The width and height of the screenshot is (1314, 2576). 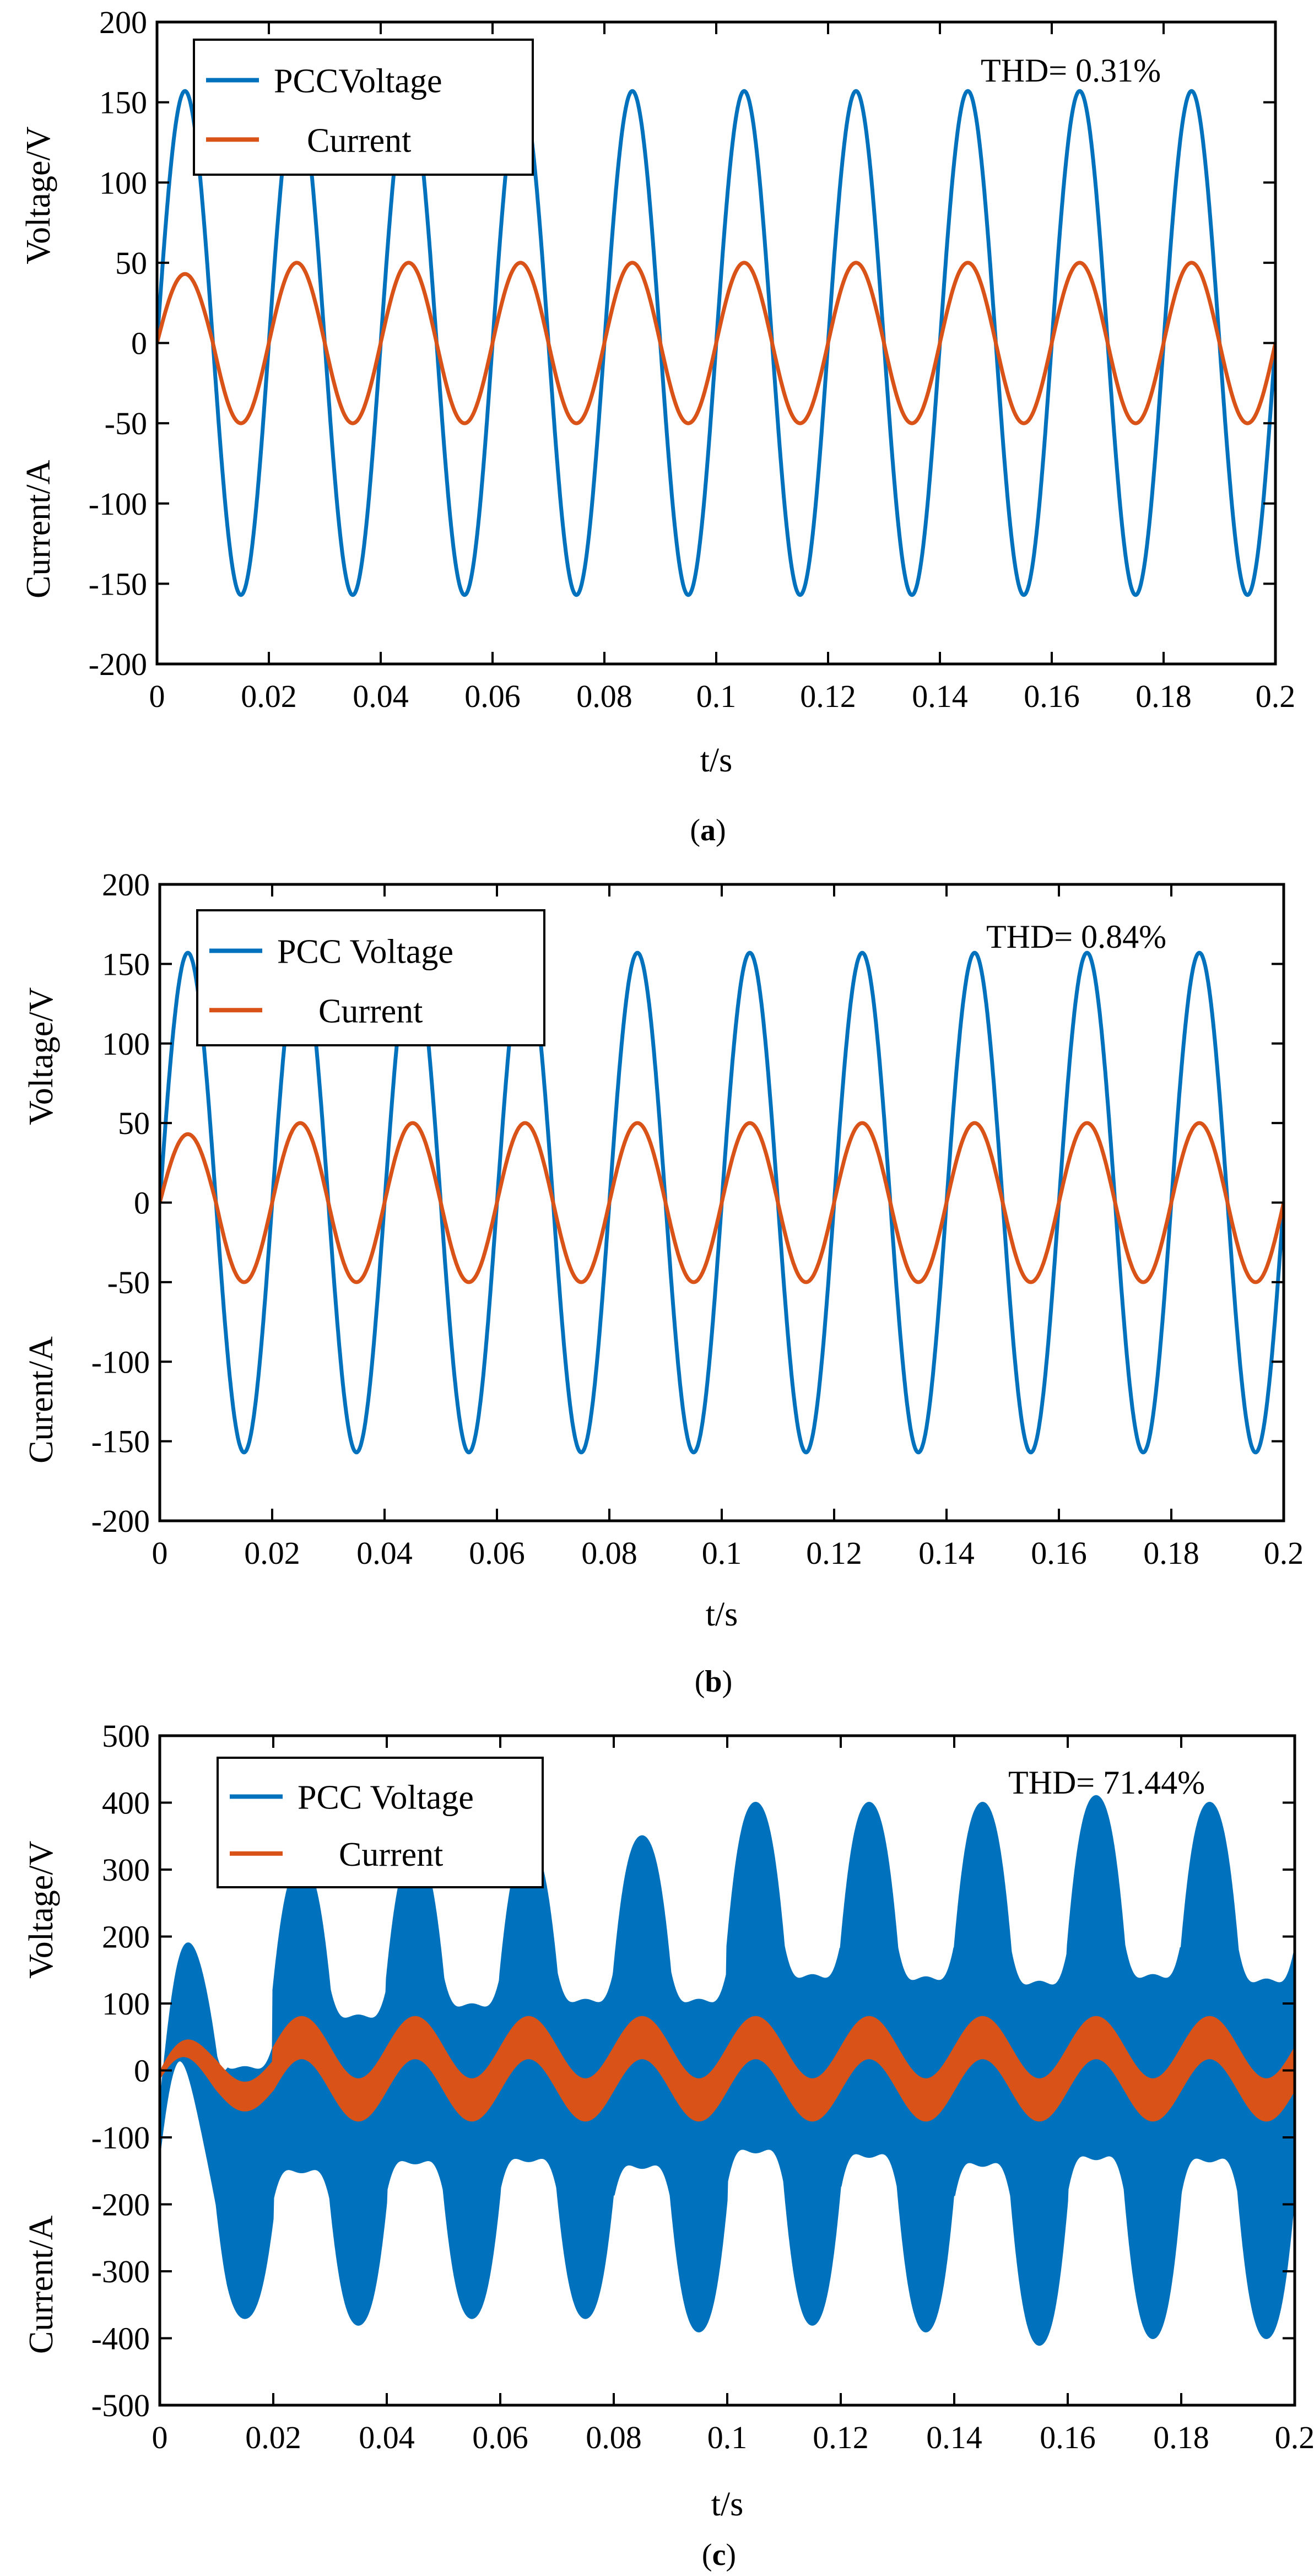 I want to click on caption-letter: b, so click(x=713, y=1682).